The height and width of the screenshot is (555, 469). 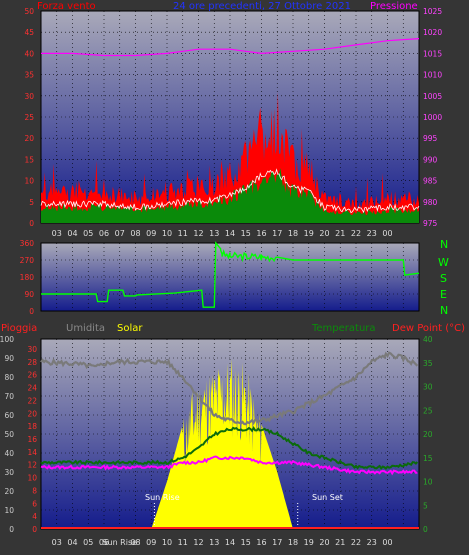 What do you see at coordinates (430, 138) in the screenshot?
I see `y-tick-label: 995` at bounding box center [430, 138].